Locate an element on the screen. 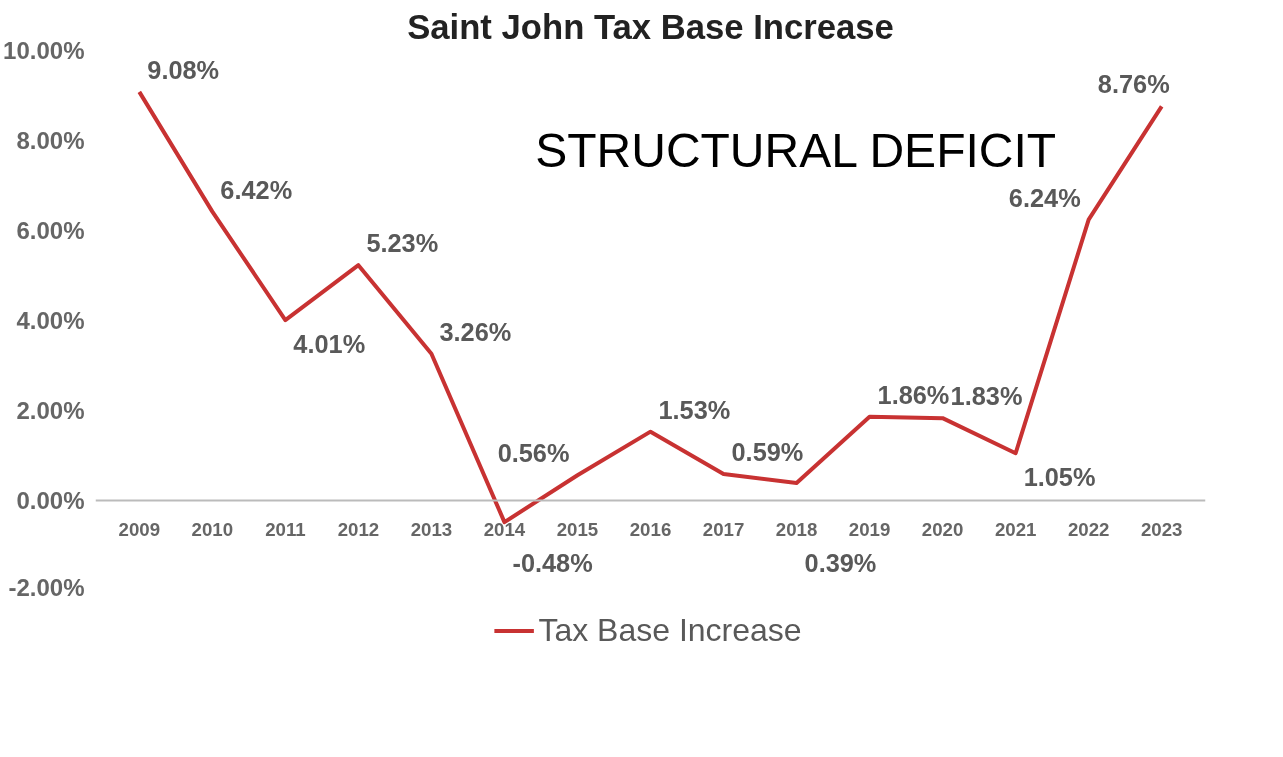  y-tick-label: 6.00% is located at coordinates (50, 230).